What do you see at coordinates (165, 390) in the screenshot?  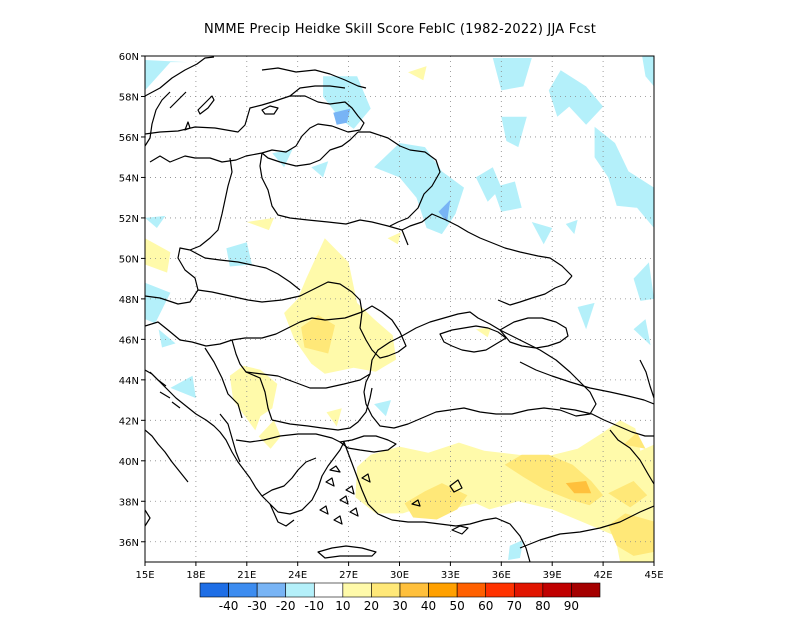 I see `islands-dalmatian` at bounding box center [165, 390].